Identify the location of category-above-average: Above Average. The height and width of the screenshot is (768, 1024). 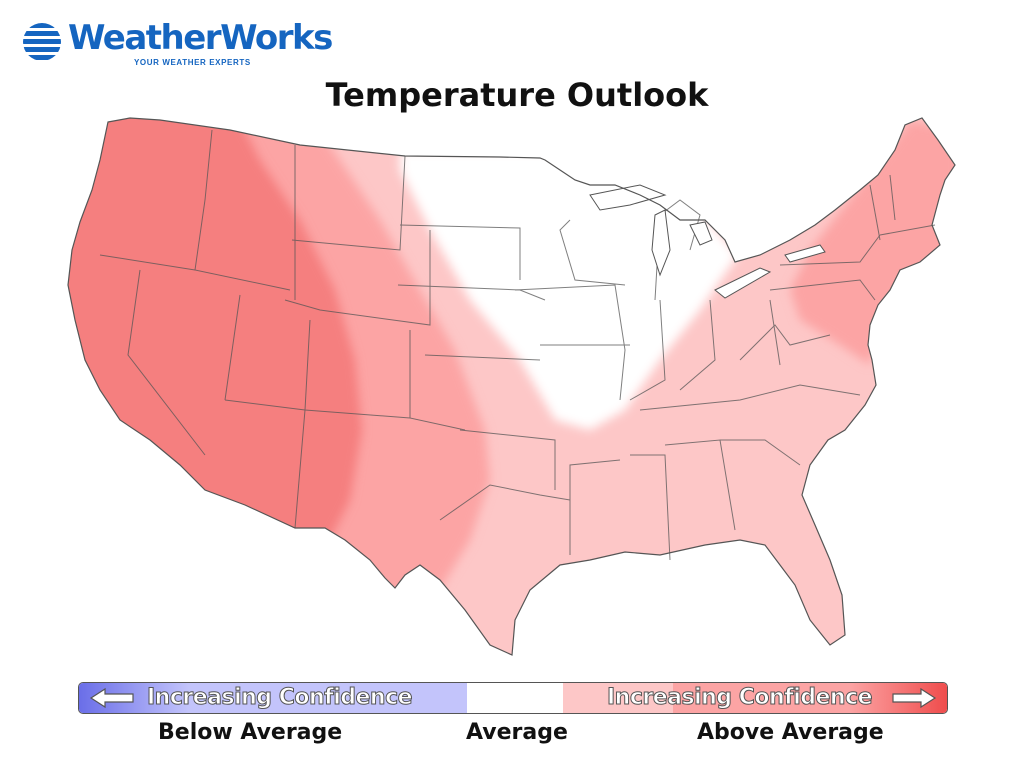
(790, 732).